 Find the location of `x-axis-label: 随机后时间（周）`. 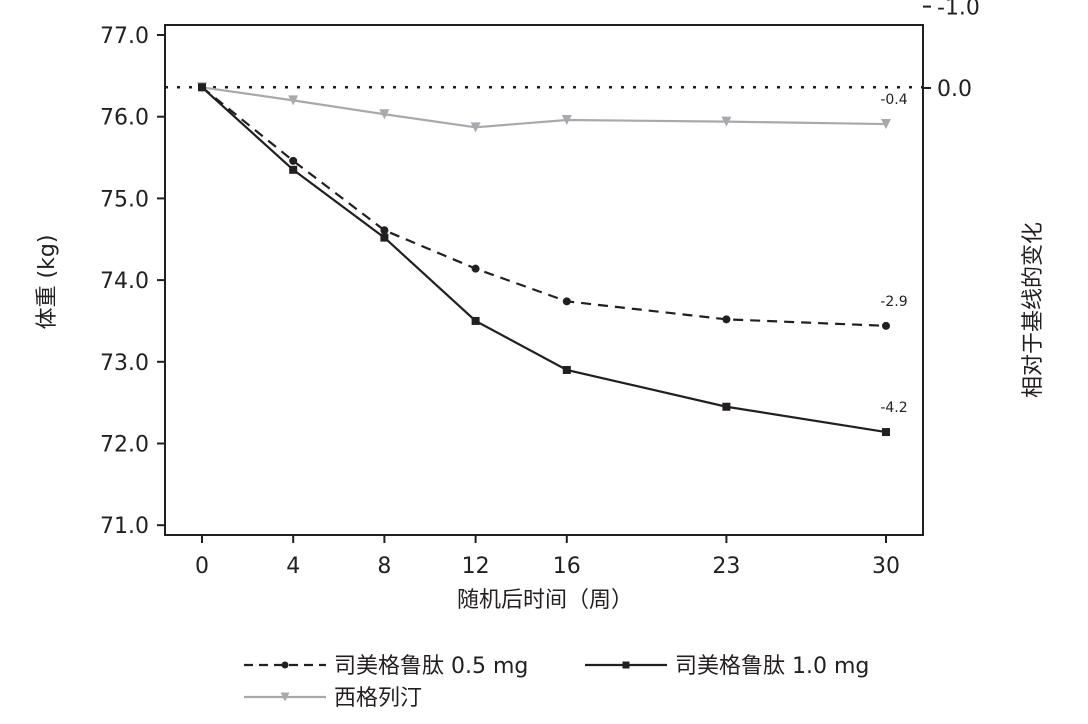

x-axis-label: 随机后时间（周） is located at coordinates (545, 600).